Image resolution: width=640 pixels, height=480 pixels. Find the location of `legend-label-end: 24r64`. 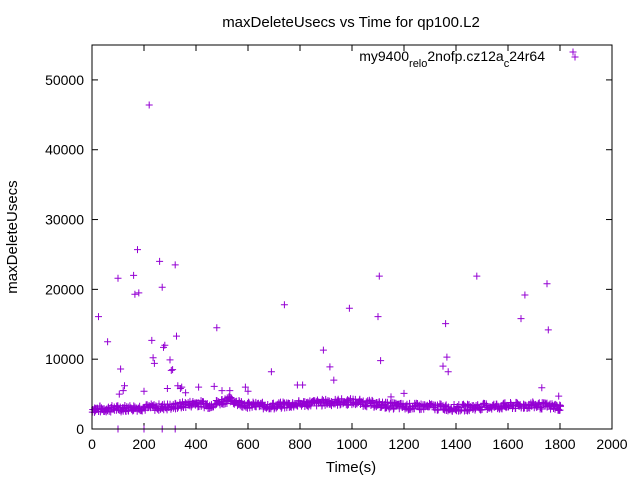

legend-label-end: 24r64 is located at coordinates (527, 56).